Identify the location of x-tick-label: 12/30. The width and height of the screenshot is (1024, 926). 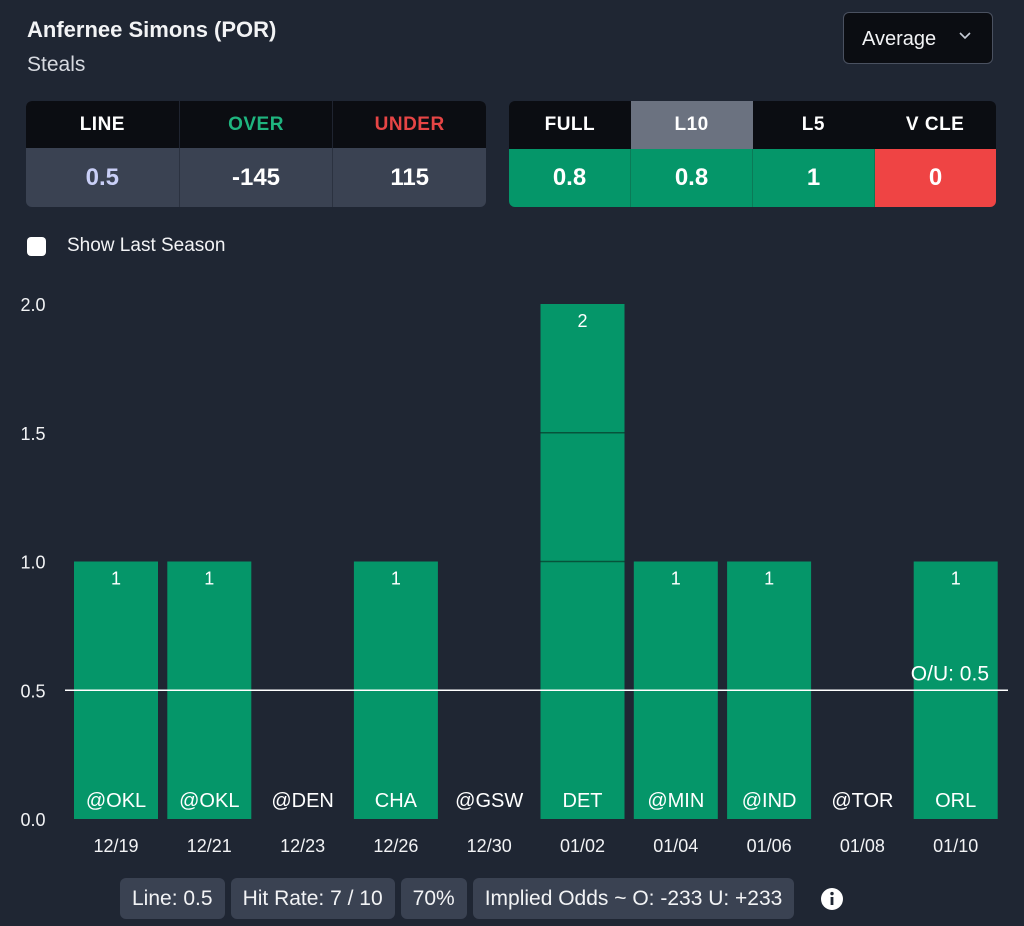
(489, 846).